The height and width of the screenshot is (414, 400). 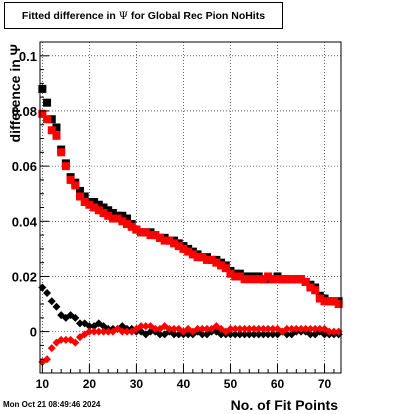 I want to click on x-tick-label: 70, so click(x=325, y=384).